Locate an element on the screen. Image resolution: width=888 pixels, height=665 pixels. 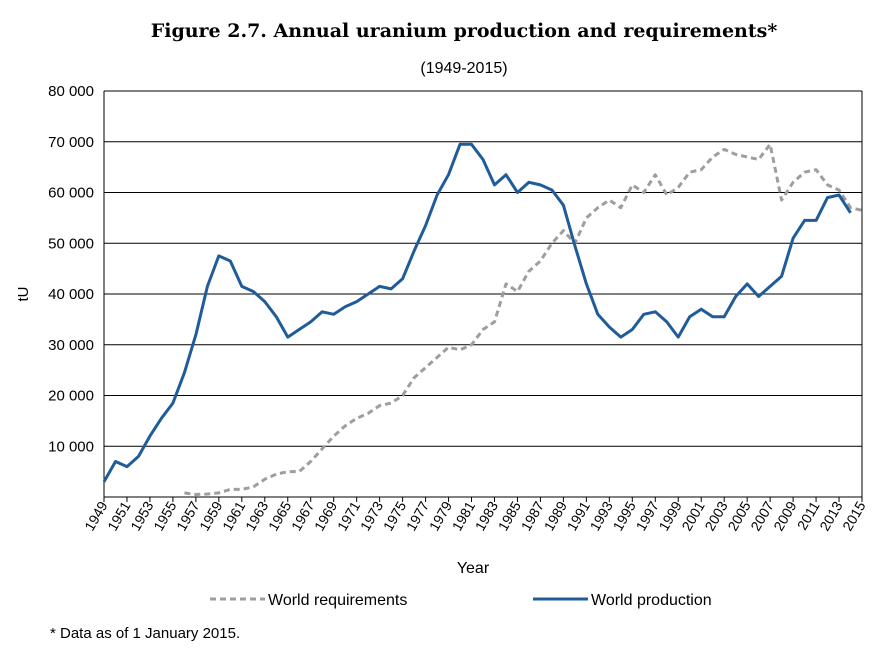
legend-label: World production is located at coordinates (651, 600).